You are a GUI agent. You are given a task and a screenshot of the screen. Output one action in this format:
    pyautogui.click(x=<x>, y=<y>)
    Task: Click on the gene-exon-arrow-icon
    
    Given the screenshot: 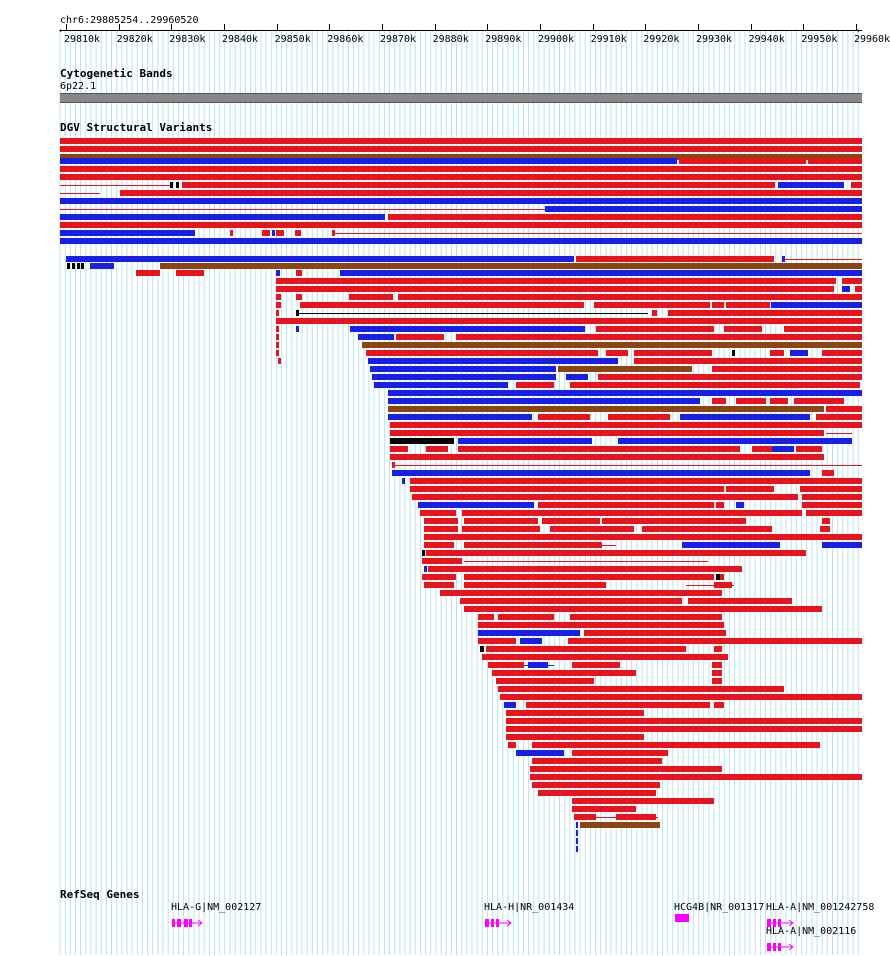 What is the action you would take?
    pyautogui.click(x=781, y=946)
    